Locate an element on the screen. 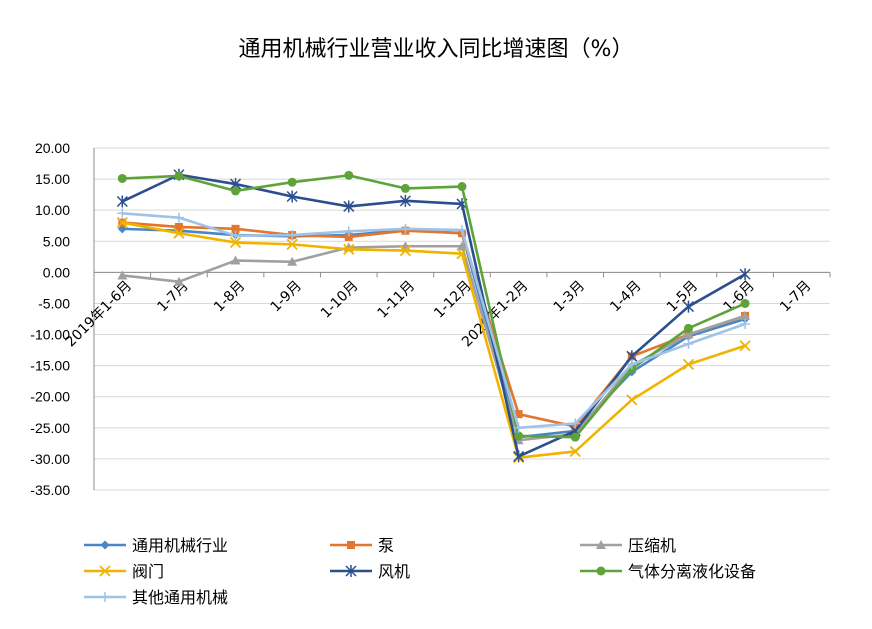 The image size is (872, 629). x-tick-label: 1-12月 is located at coordinates (453, 300).